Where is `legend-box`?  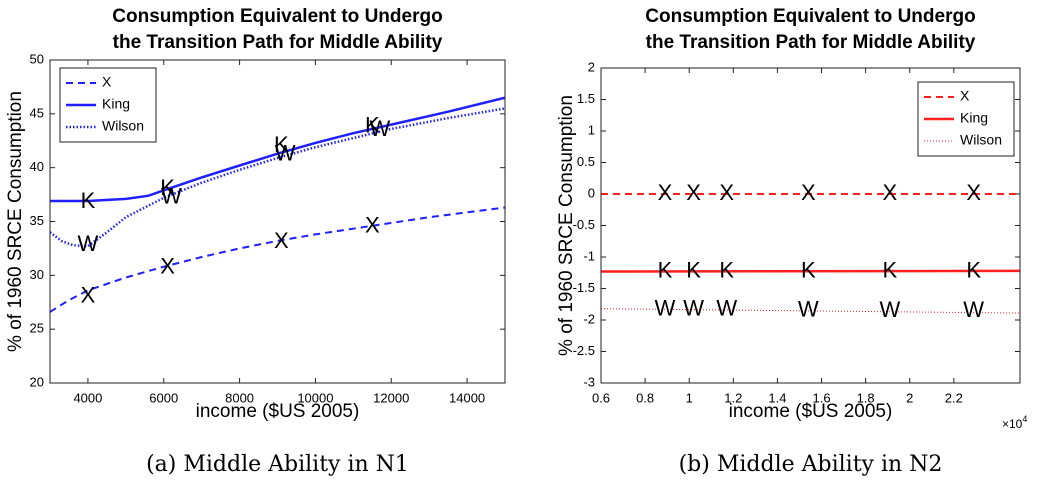 legend-box is located at coordinates (108, 105).